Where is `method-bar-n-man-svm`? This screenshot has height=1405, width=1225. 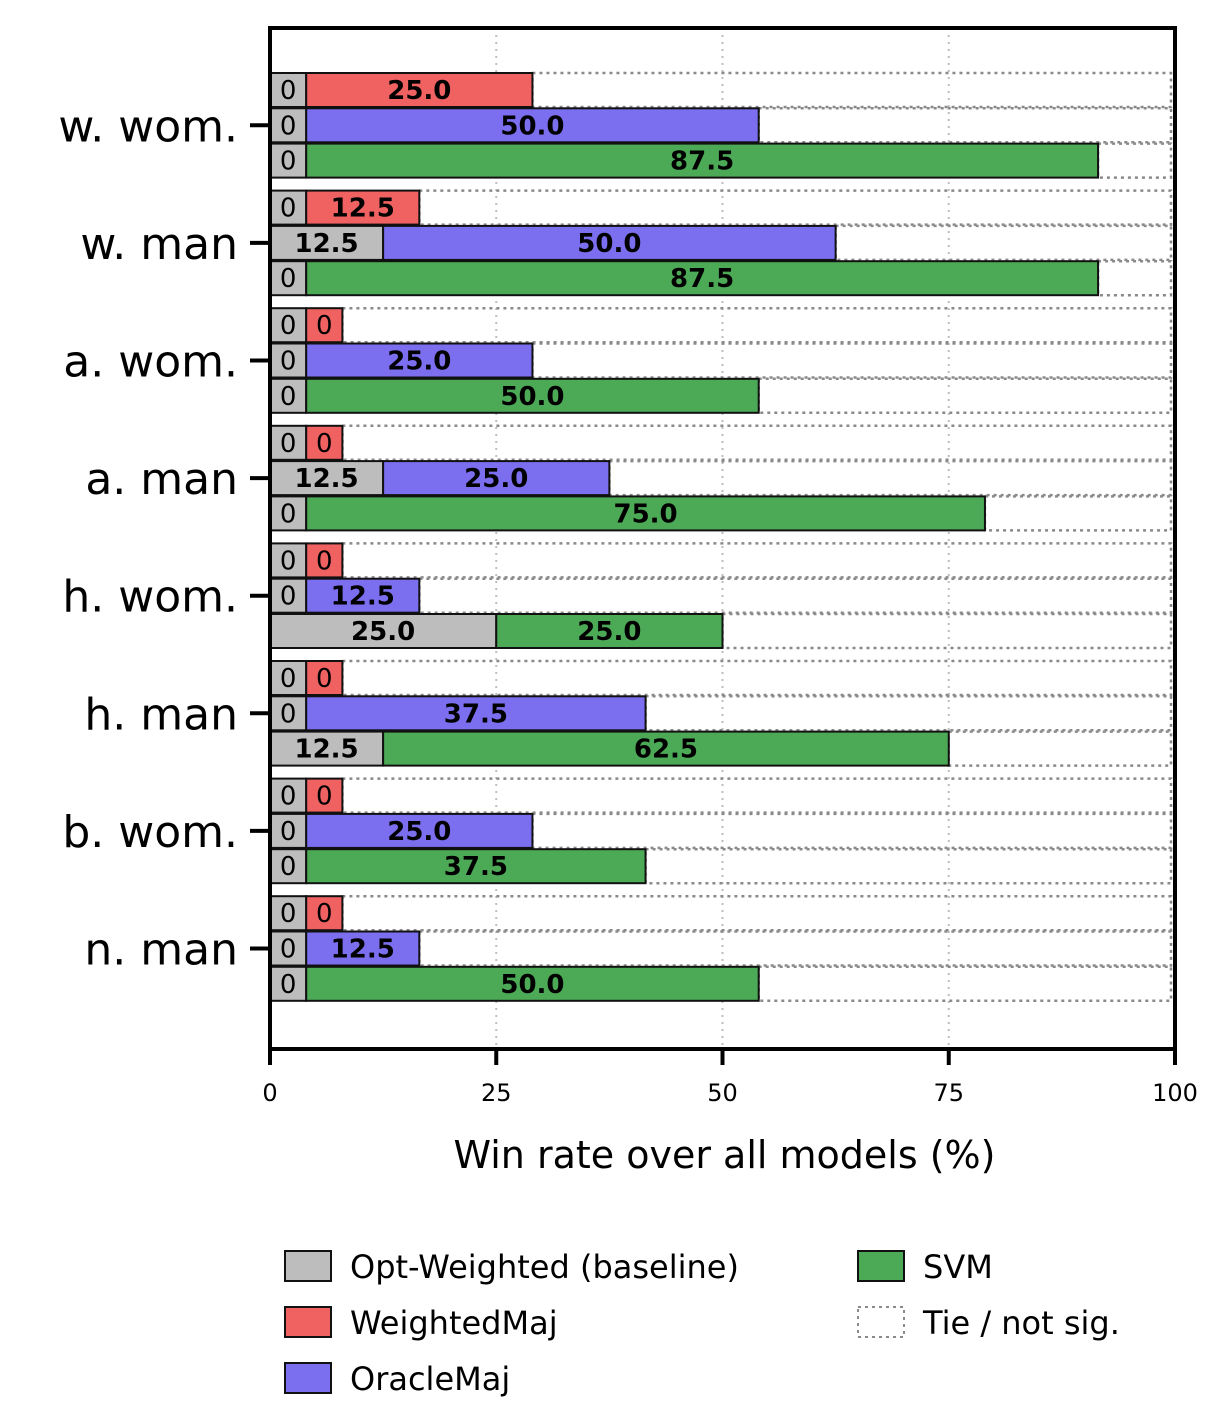
method-bar-n-man-svm is located at coordinates (532, 983).